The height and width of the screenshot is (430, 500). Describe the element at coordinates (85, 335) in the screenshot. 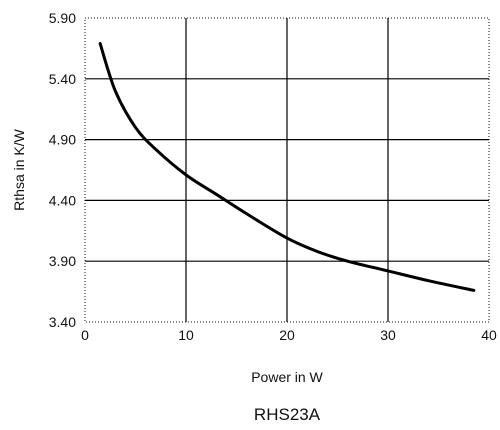

I see `x-tick-label: 0` at that location.